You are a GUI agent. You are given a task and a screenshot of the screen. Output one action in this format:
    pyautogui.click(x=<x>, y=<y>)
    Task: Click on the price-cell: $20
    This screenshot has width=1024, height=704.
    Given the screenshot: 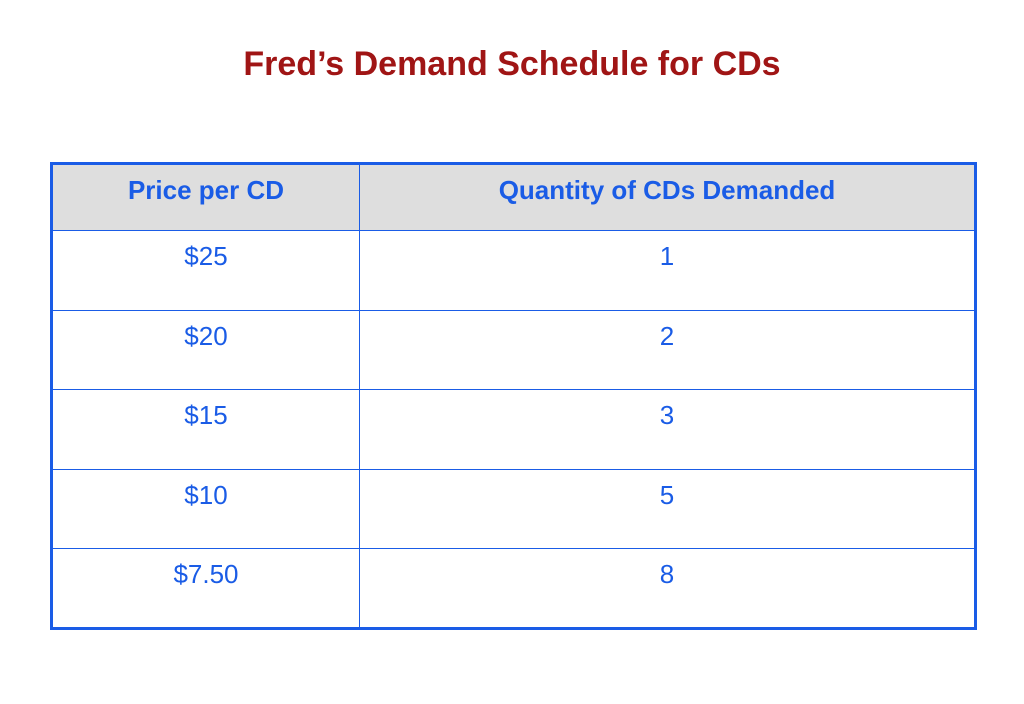 What is the action you would take?
    pyautogui.click(x=205, y=350)
    